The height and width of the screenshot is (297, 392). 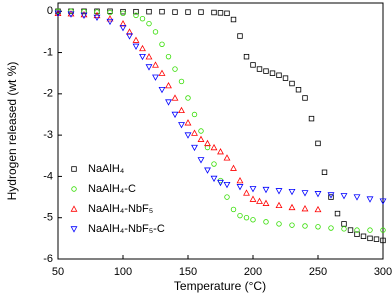 What do you see at coordinates (253, 272) in the screenshot?
I see `x-tick-label: 200` at bounding box center [253, 272].